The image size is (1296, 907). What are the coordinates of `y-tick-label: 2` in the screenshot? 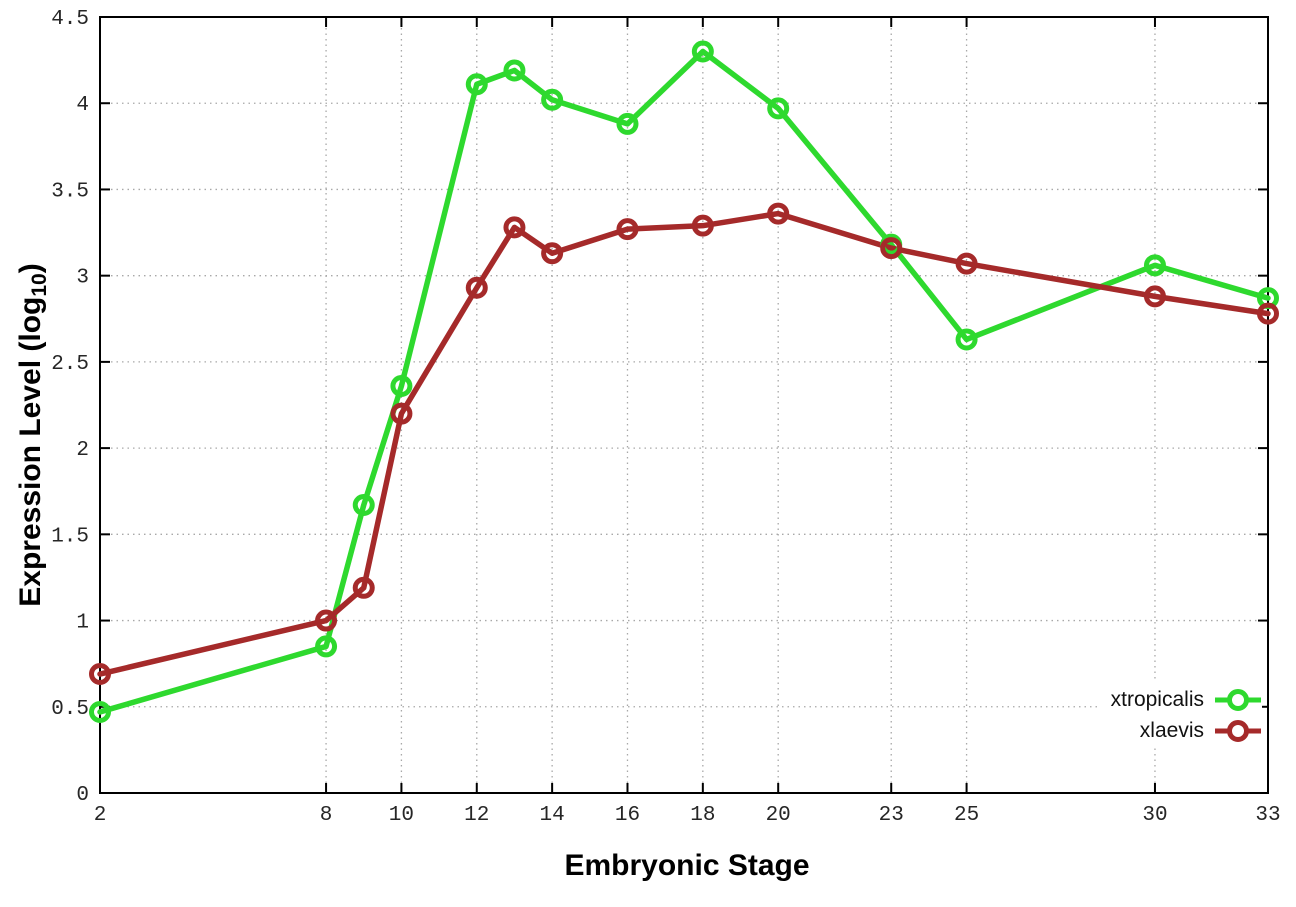 It's located at (82, 450).